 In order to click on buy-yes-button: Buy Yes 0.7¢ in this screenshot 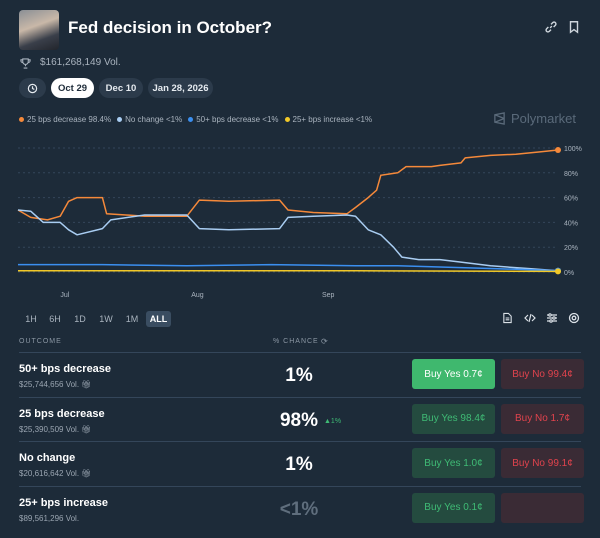, I will do `click(453, 374)`.